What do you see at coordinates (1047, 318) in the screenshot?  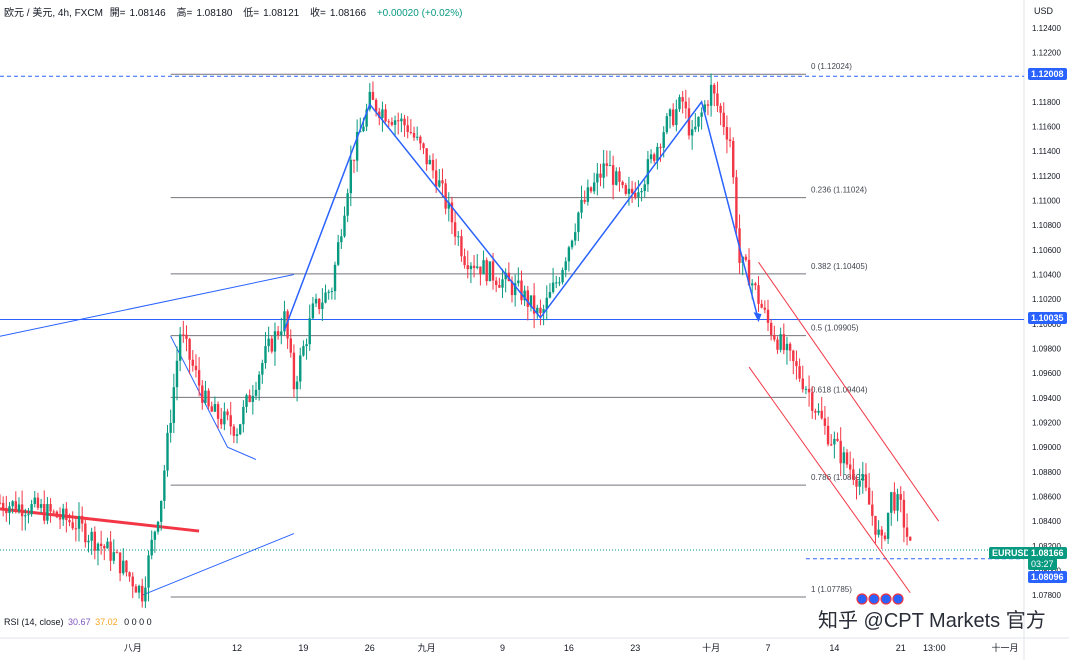 I see `line-mid-tag: 1.10035` at bounding box center [1047, 318].